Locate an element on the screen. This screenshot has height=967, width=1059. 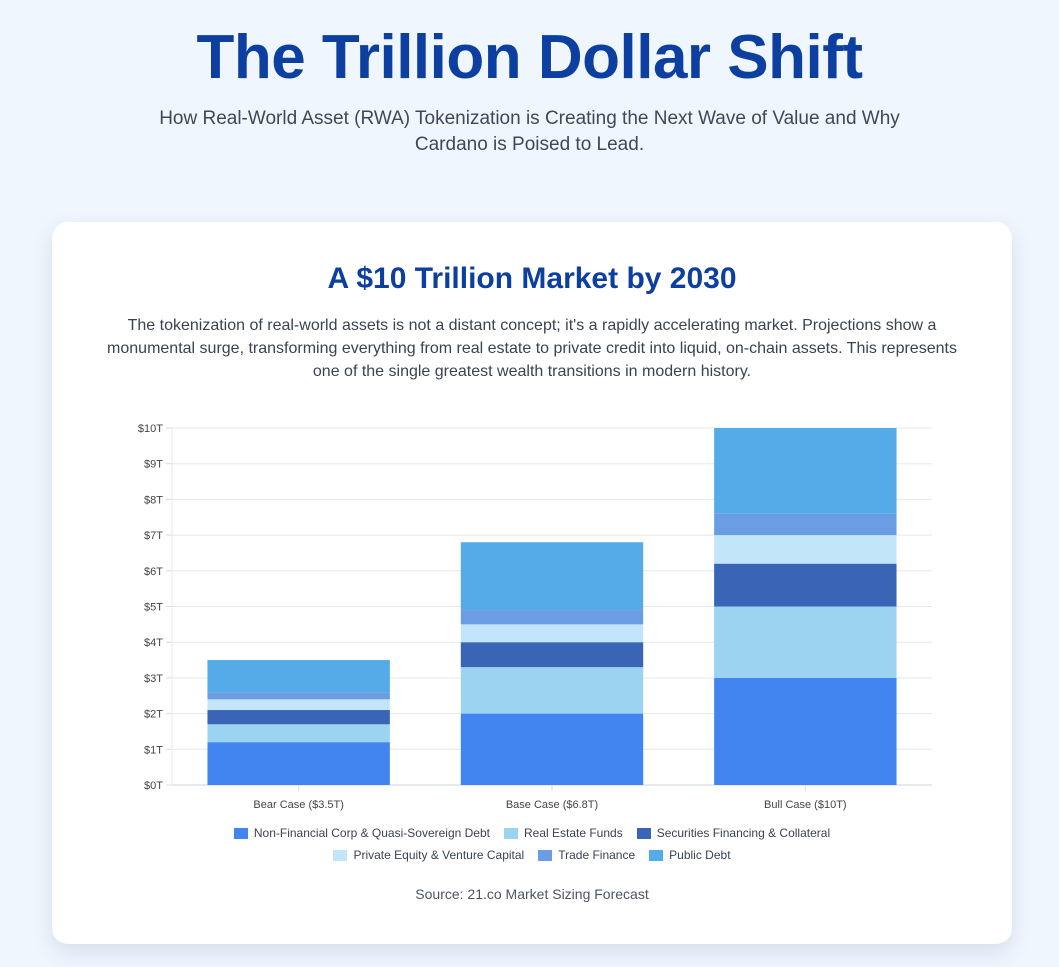
y-tick-label: $0T is located at coordinates (153, 786).